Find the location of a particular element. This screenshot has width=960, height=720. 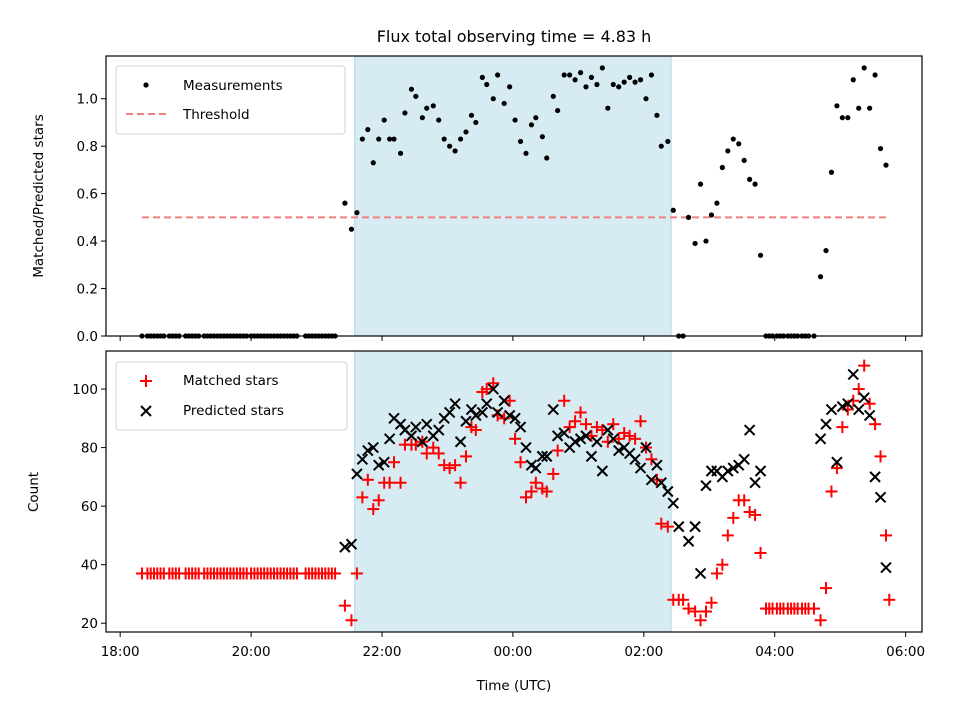

legend-predicted-marker-icon is located at coordinates (146, 411).